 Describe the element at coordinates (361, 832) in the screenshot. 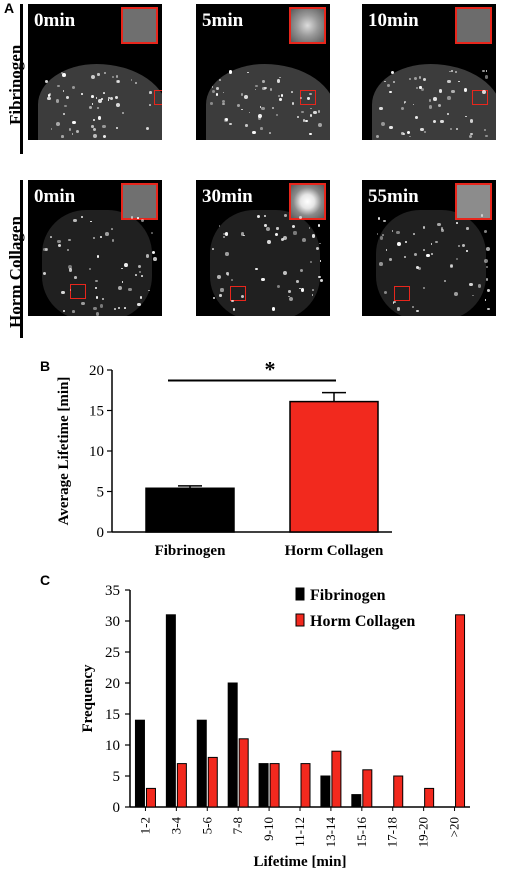

I see `x-tick-label: 15-16` at that location.